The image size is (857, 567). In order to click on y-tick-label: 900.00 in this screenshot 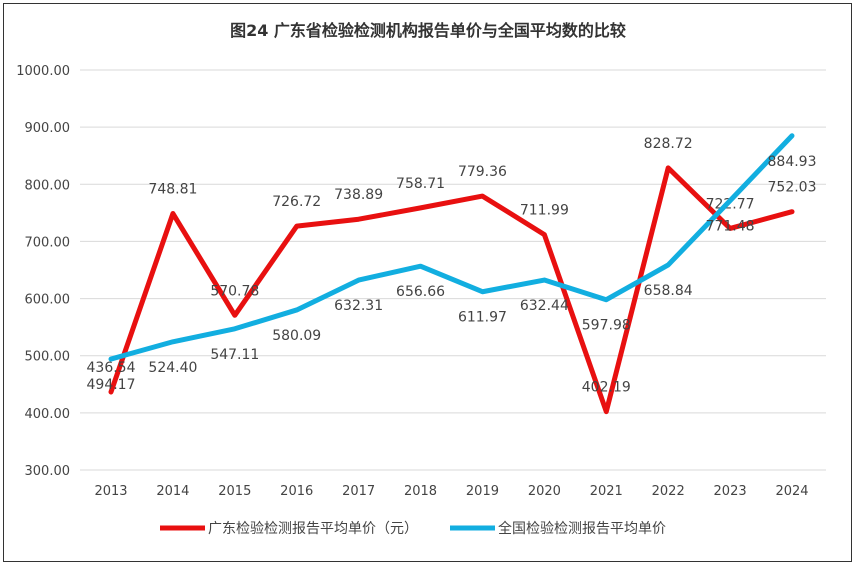, I will do `click(48, 128)`.